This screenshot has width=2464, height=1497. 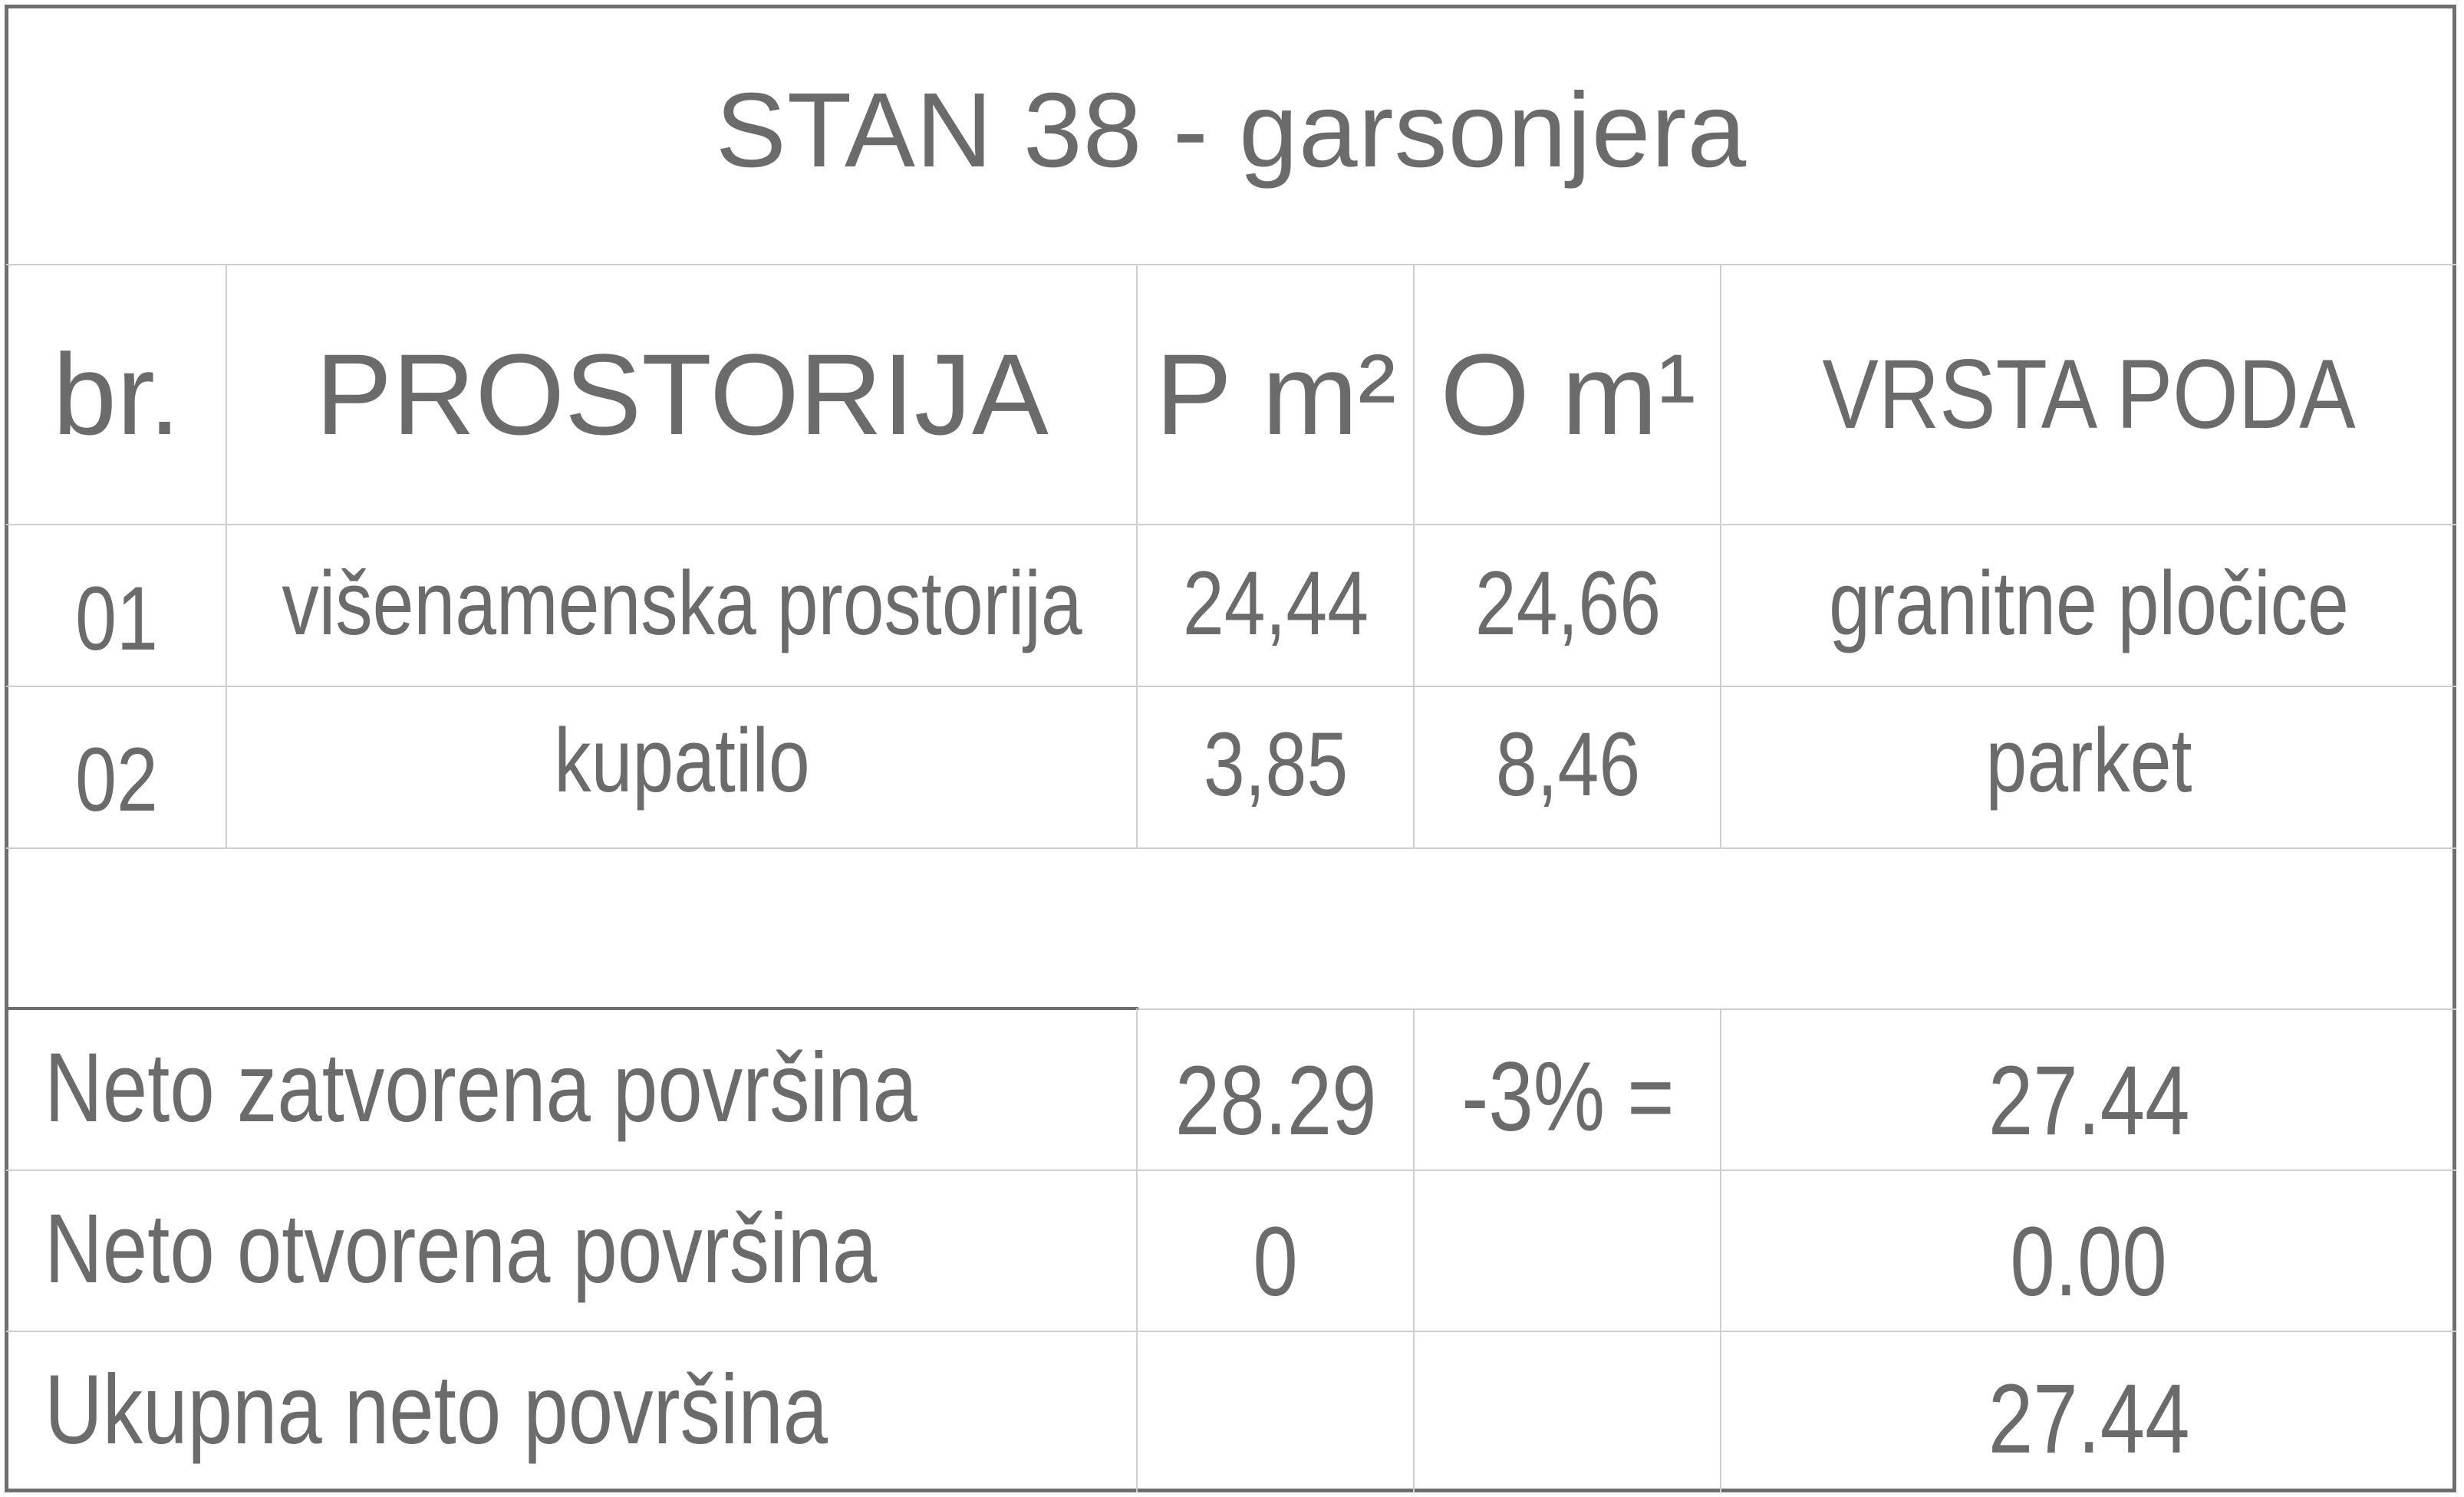 What do you see at coordinates (2089, 394) in the screenshot?
I see `header-floor: VRSTA PODA` at bounding box center [2089, 394].